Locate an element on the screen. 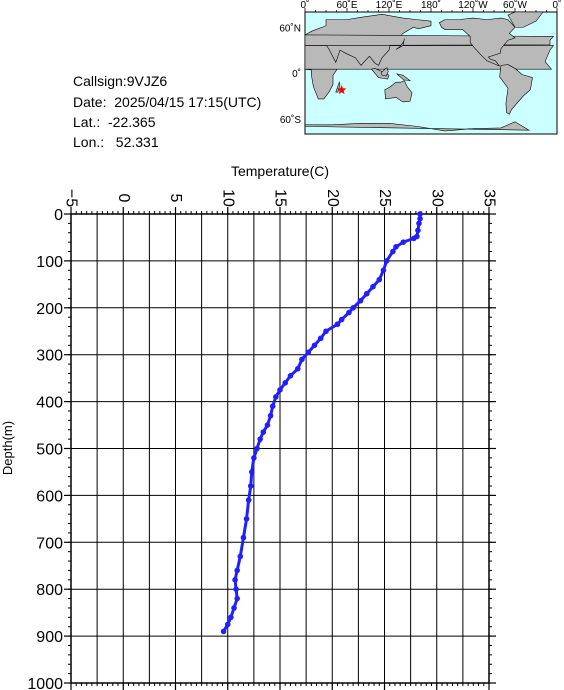 Image resolution: width=564 pixels, height=690 pixels. longitude-label: Lon.: 52.331 is located at coordinates (116, 142).